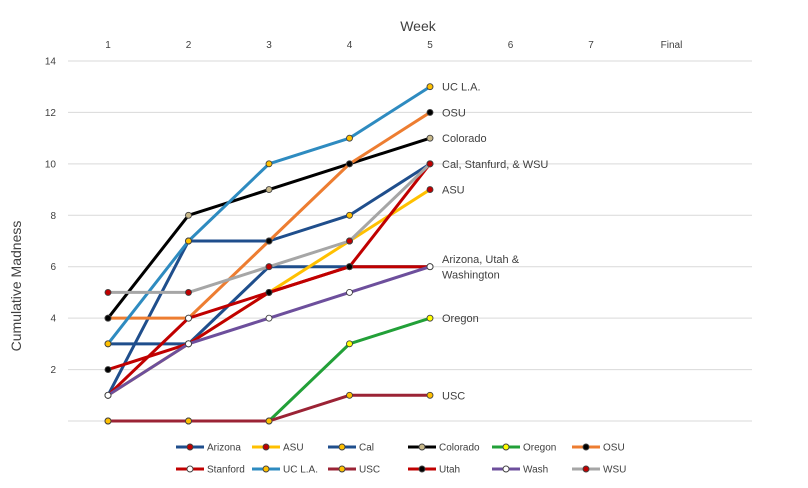 This screenshot has width=808, height=488. What do you see at coordinates (354, 470) in the screenshot?
I see `legend-item-usc: USC` at bounding box center [354, 470].